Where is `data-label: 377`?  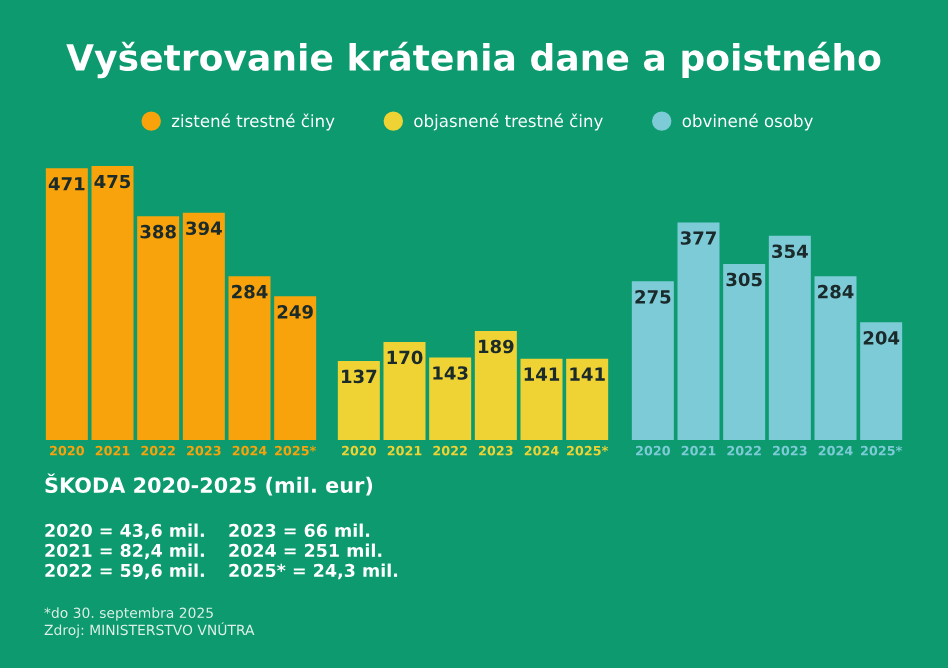 data-label: 377 is located at coordinates (698, 238).